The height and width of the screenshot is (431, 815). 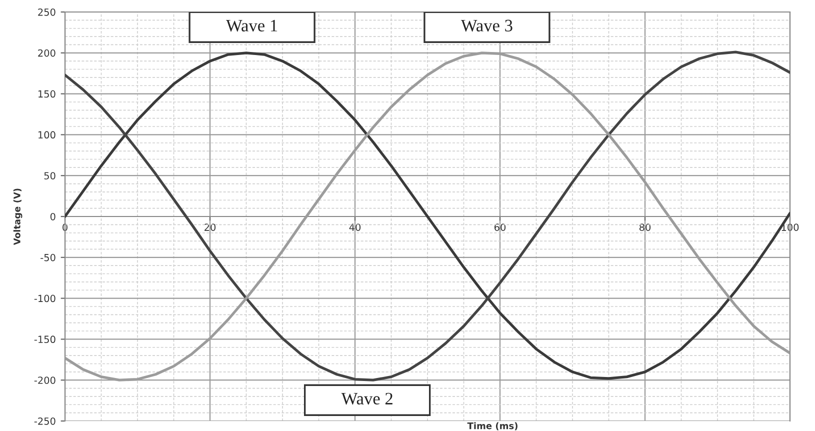 I want to click on x-tick-label: 80, so click(x=645, y=227).